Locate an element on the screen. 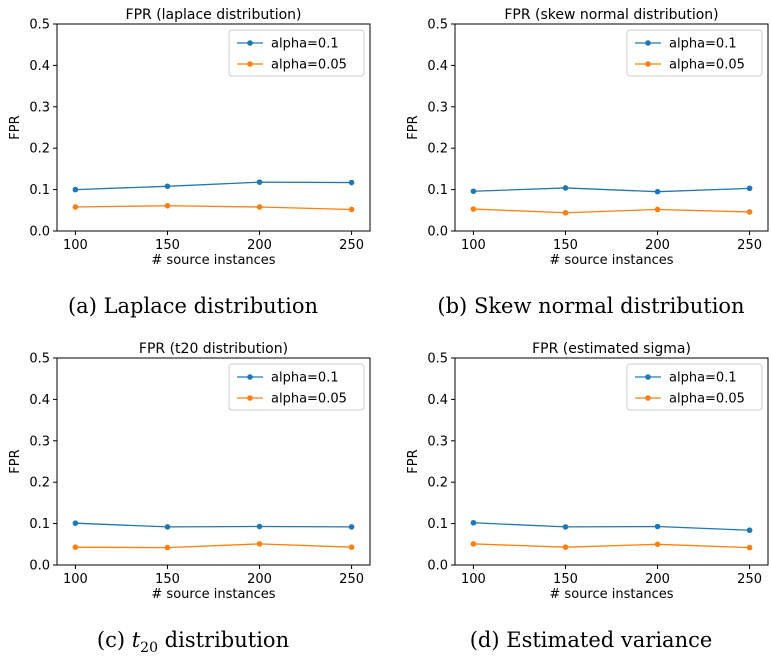 The width and height of the screenshot is (771, 661). caption-d: (d) Estimated variance is located at coordinates (584, 640).